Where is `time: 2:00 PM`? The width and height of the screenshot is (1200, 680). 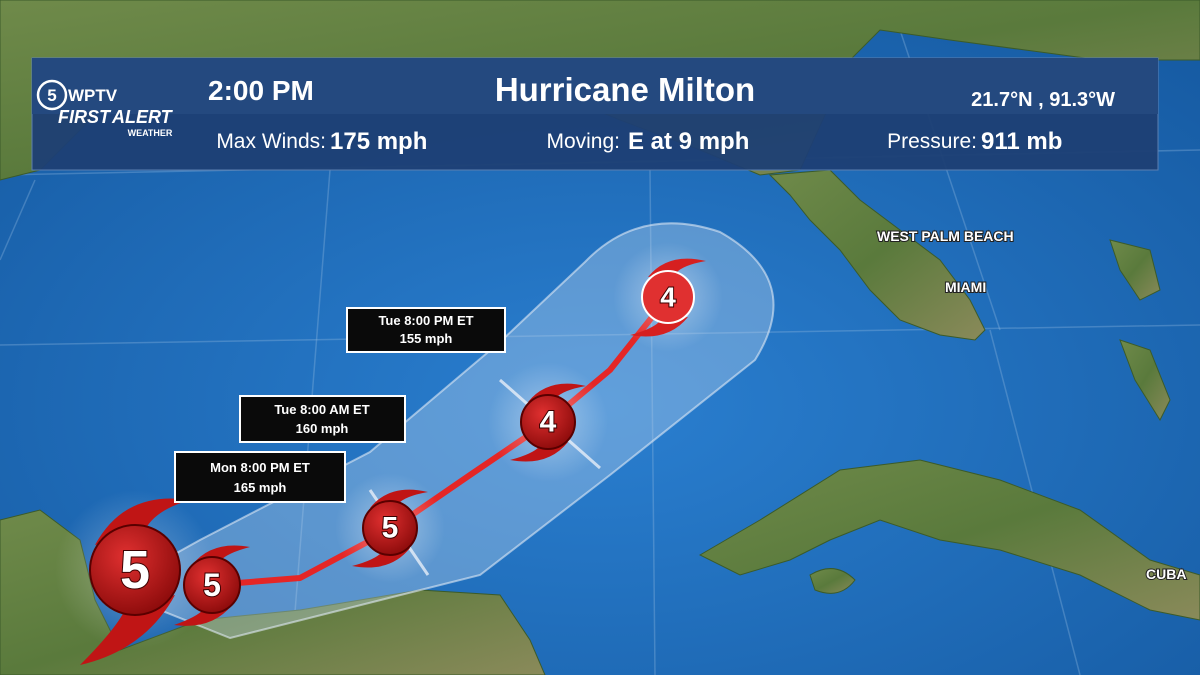
time: 2:00 PM is located at coordinates (261, 90).